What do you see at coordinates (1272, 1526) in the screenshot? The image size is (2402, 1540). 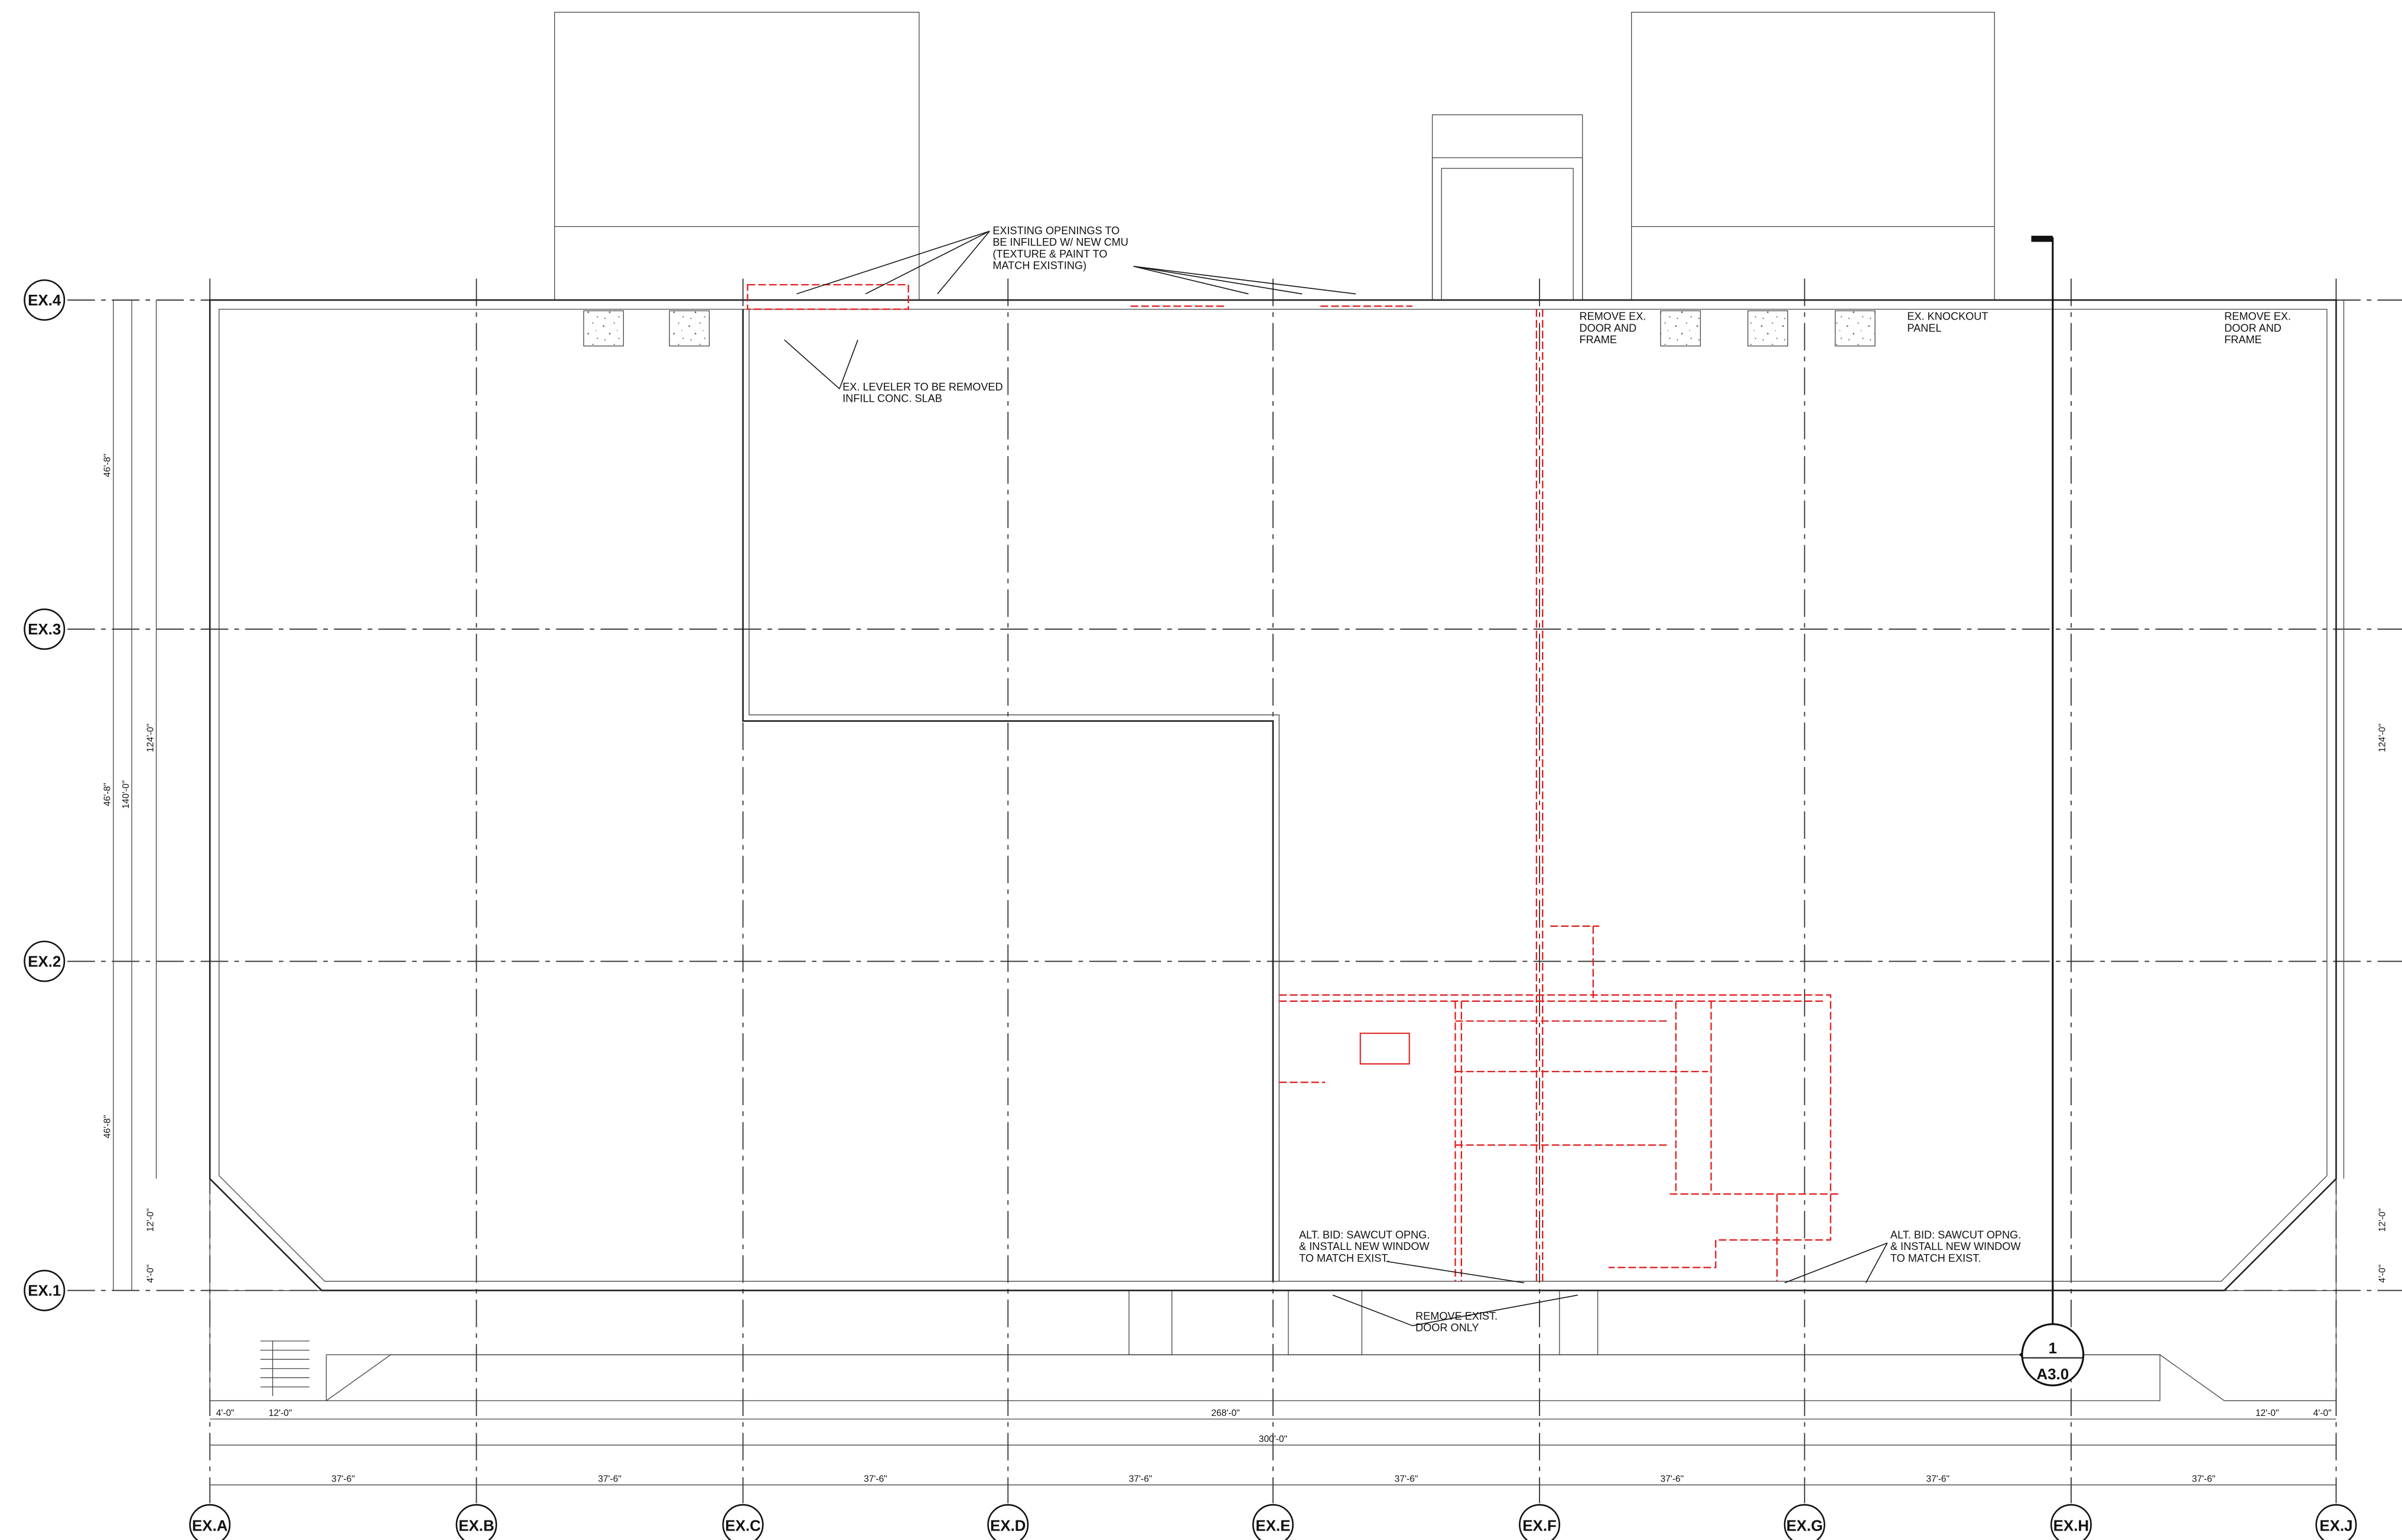 I see `column-label: EX.E` at bounding box center [1272, 1526].